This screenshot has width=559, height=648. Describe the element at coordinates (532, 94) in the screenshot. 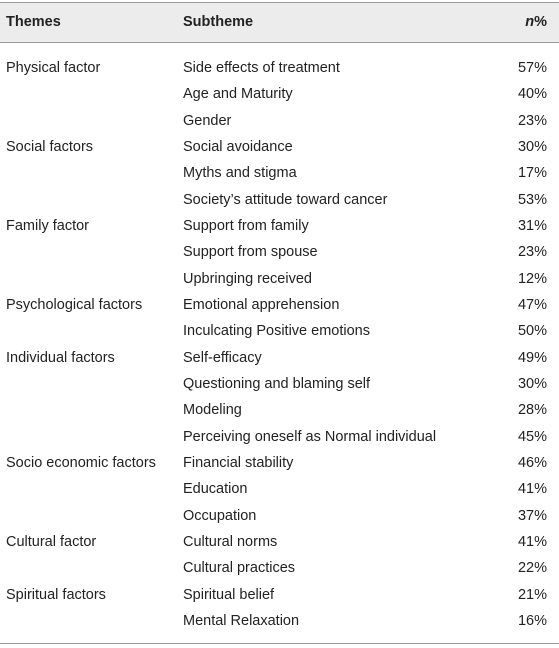

I see `percent-cell: 40%` at that location.